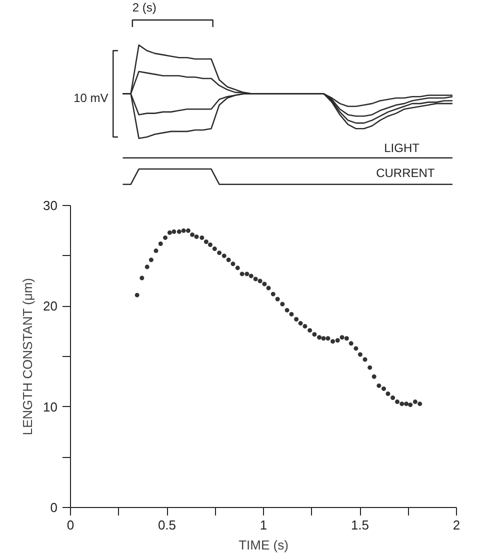 The height and width of the screenshot is (560, 486). What do you see at coordinates (50, 406) in the screenshot?
I see `y-tick-label: 10` at bounding box center [50, 406].